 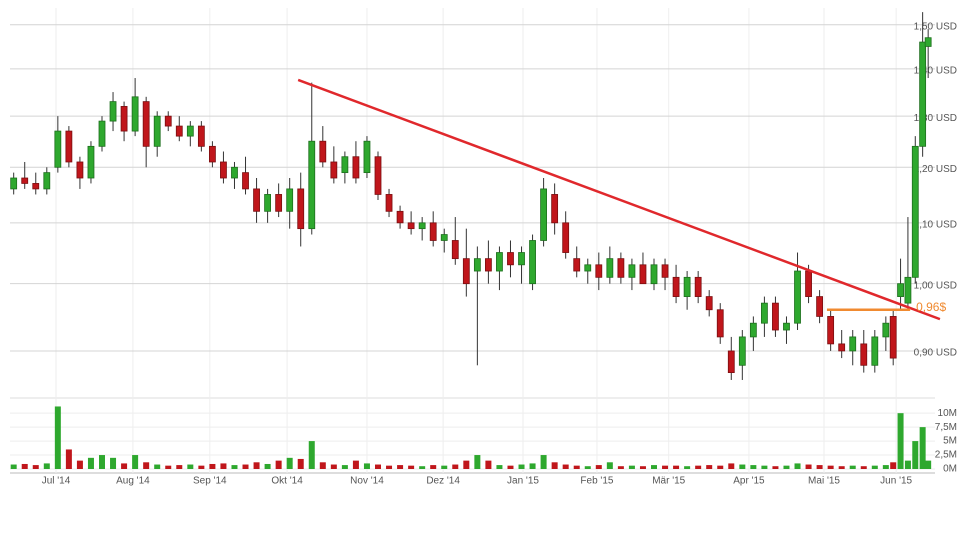 What do you see at coordinates (935, 26) in the screenshot?
I see `y-tick-label: 1,50 USD` at bounding box center [935, 26].